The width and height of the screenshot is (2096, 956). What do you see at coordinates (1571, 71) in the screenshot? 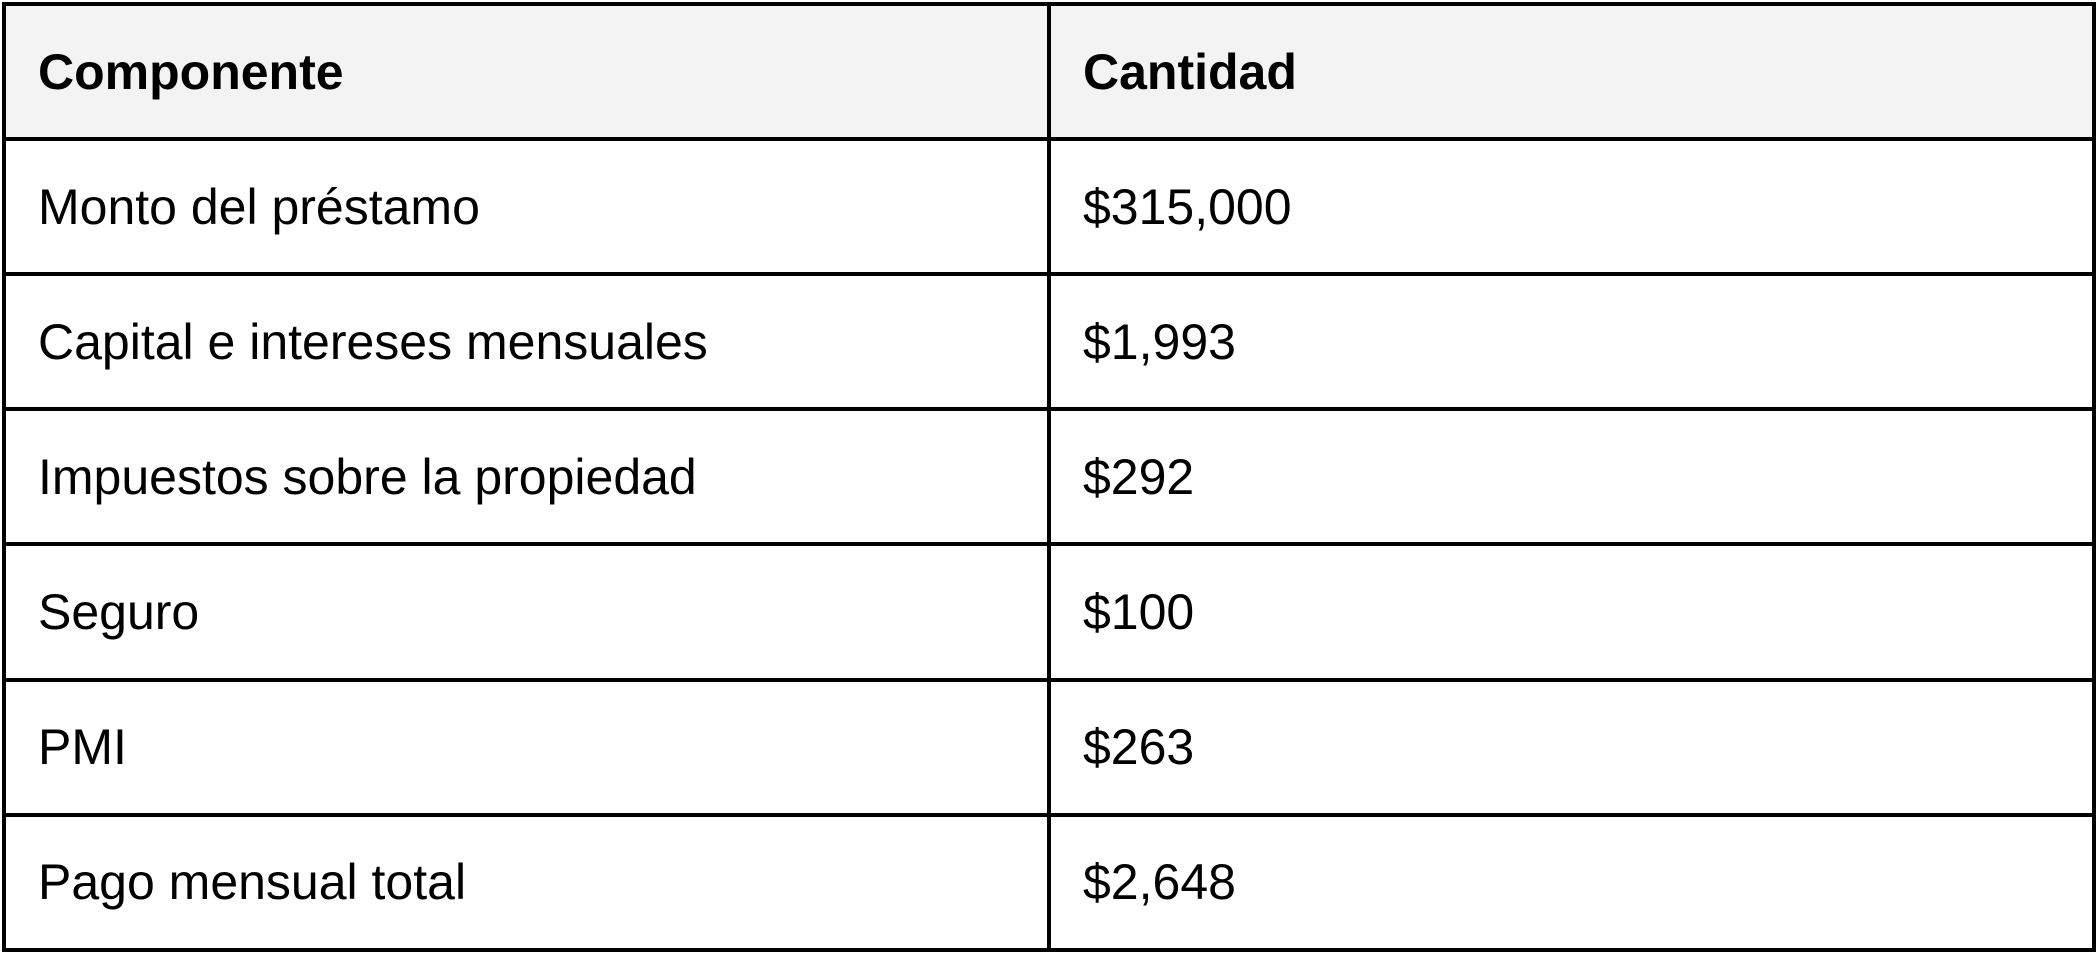
I see `column-header-cantidad: Cantidad` at bounding box center [1571, 71].